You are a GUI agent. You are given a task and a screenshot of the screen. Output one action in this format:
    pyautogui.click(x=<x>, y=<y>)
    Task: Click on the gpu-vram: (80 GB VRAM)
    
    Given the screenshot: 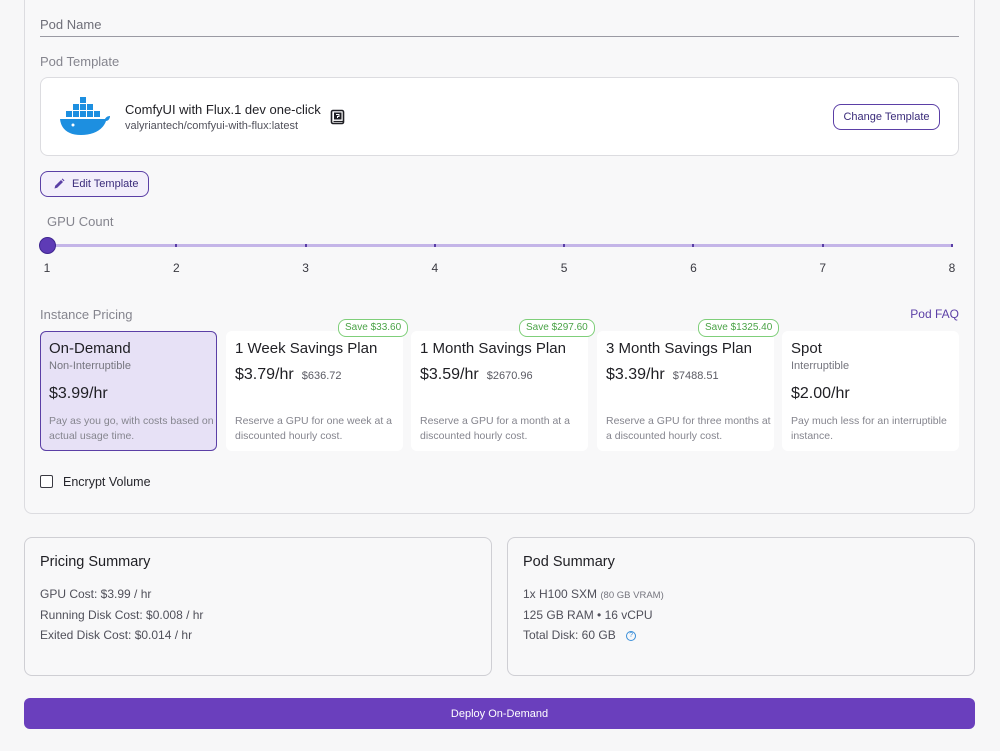 What is the action you would take?
    pyautogui.click(x=632, y=595)
    